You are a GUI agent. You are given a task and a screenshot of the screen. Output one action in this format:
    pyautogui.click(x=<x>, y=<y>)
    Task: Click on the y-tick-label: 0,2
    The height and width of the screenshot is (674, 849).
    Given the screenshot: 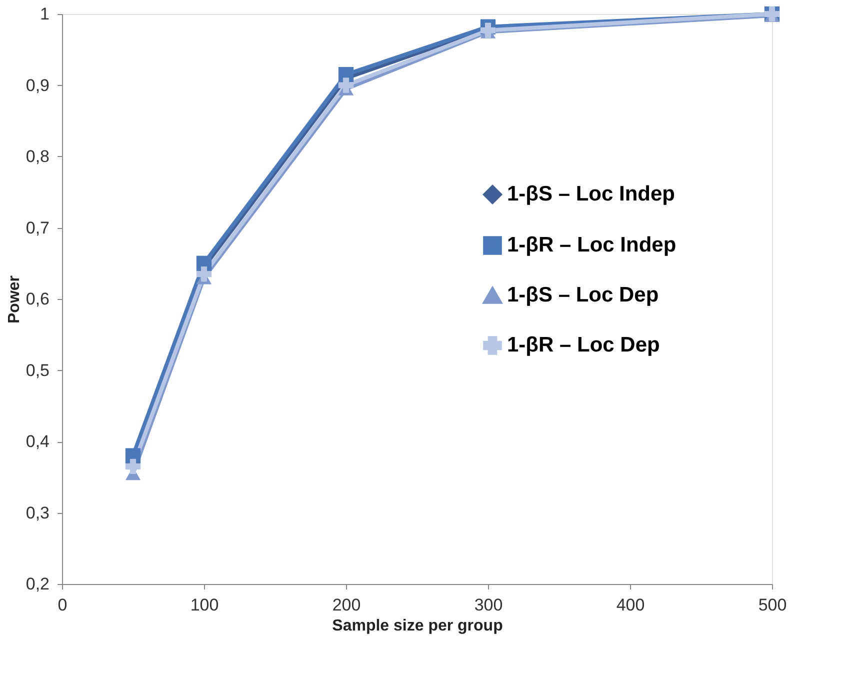 What is the action you would take?
    pyautogui.click(x=38, y=584)
    